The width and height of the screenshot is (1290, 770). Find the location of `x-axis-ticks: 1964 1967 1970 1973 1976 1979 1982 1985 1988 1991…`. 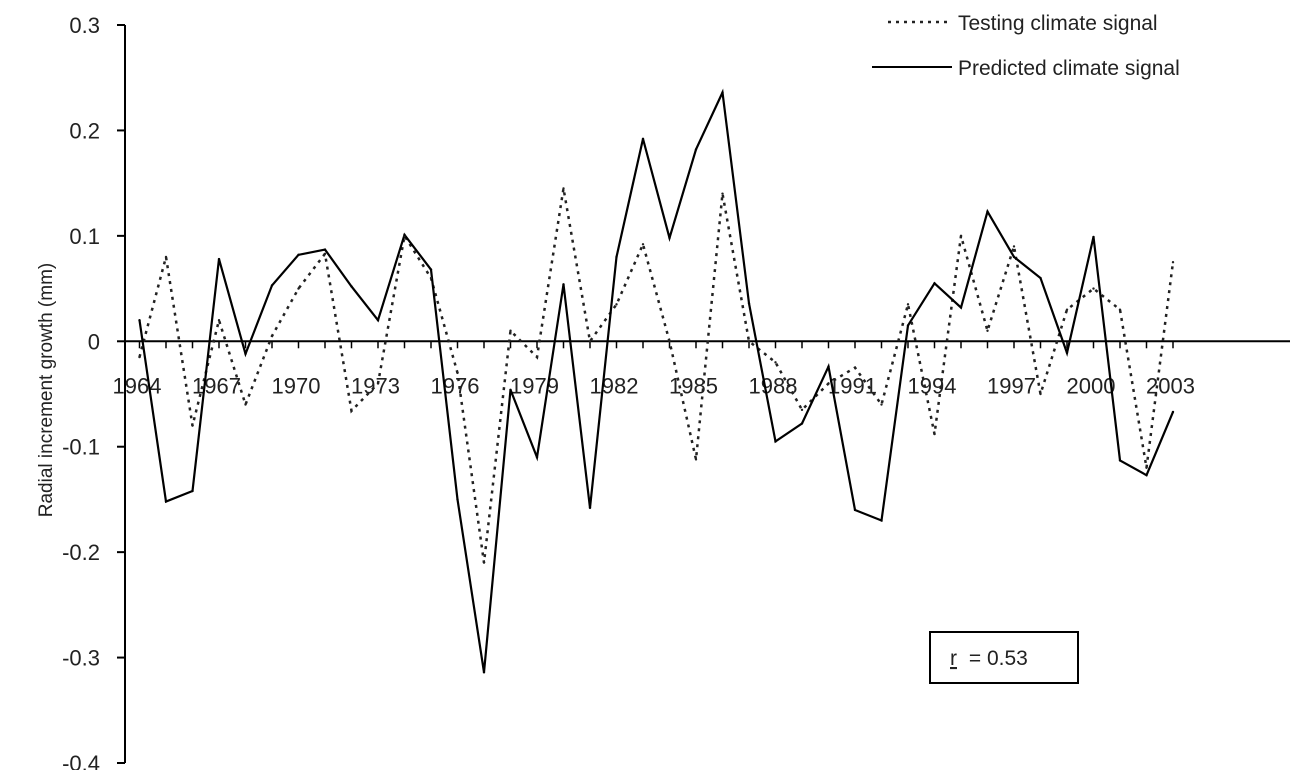

x-axis-ticks: 1964 1967 1970 1973 1976 1979 1982 1985 1988 1991… is located at coordinates (654, 369).